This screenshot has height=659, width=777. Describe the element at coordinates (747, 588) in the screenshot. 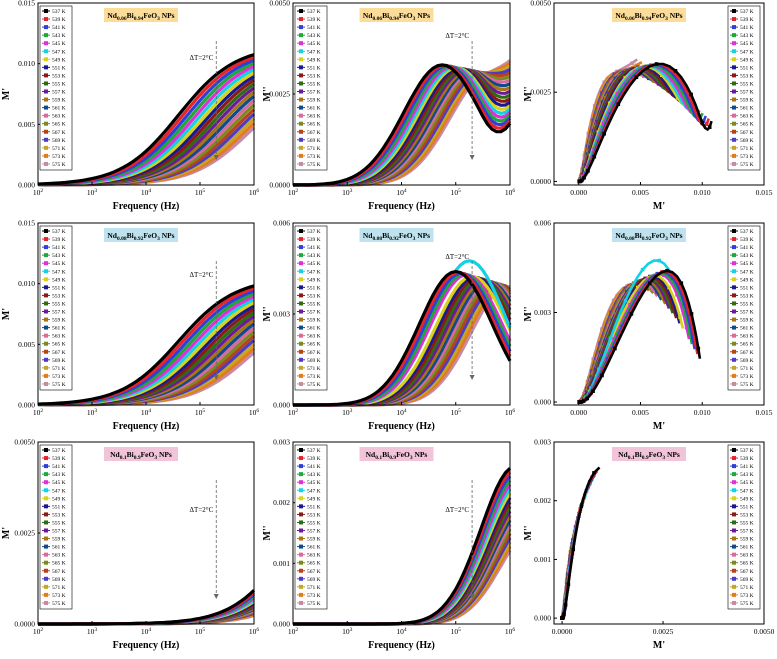

I see `legend-label: 571 K` at that location.